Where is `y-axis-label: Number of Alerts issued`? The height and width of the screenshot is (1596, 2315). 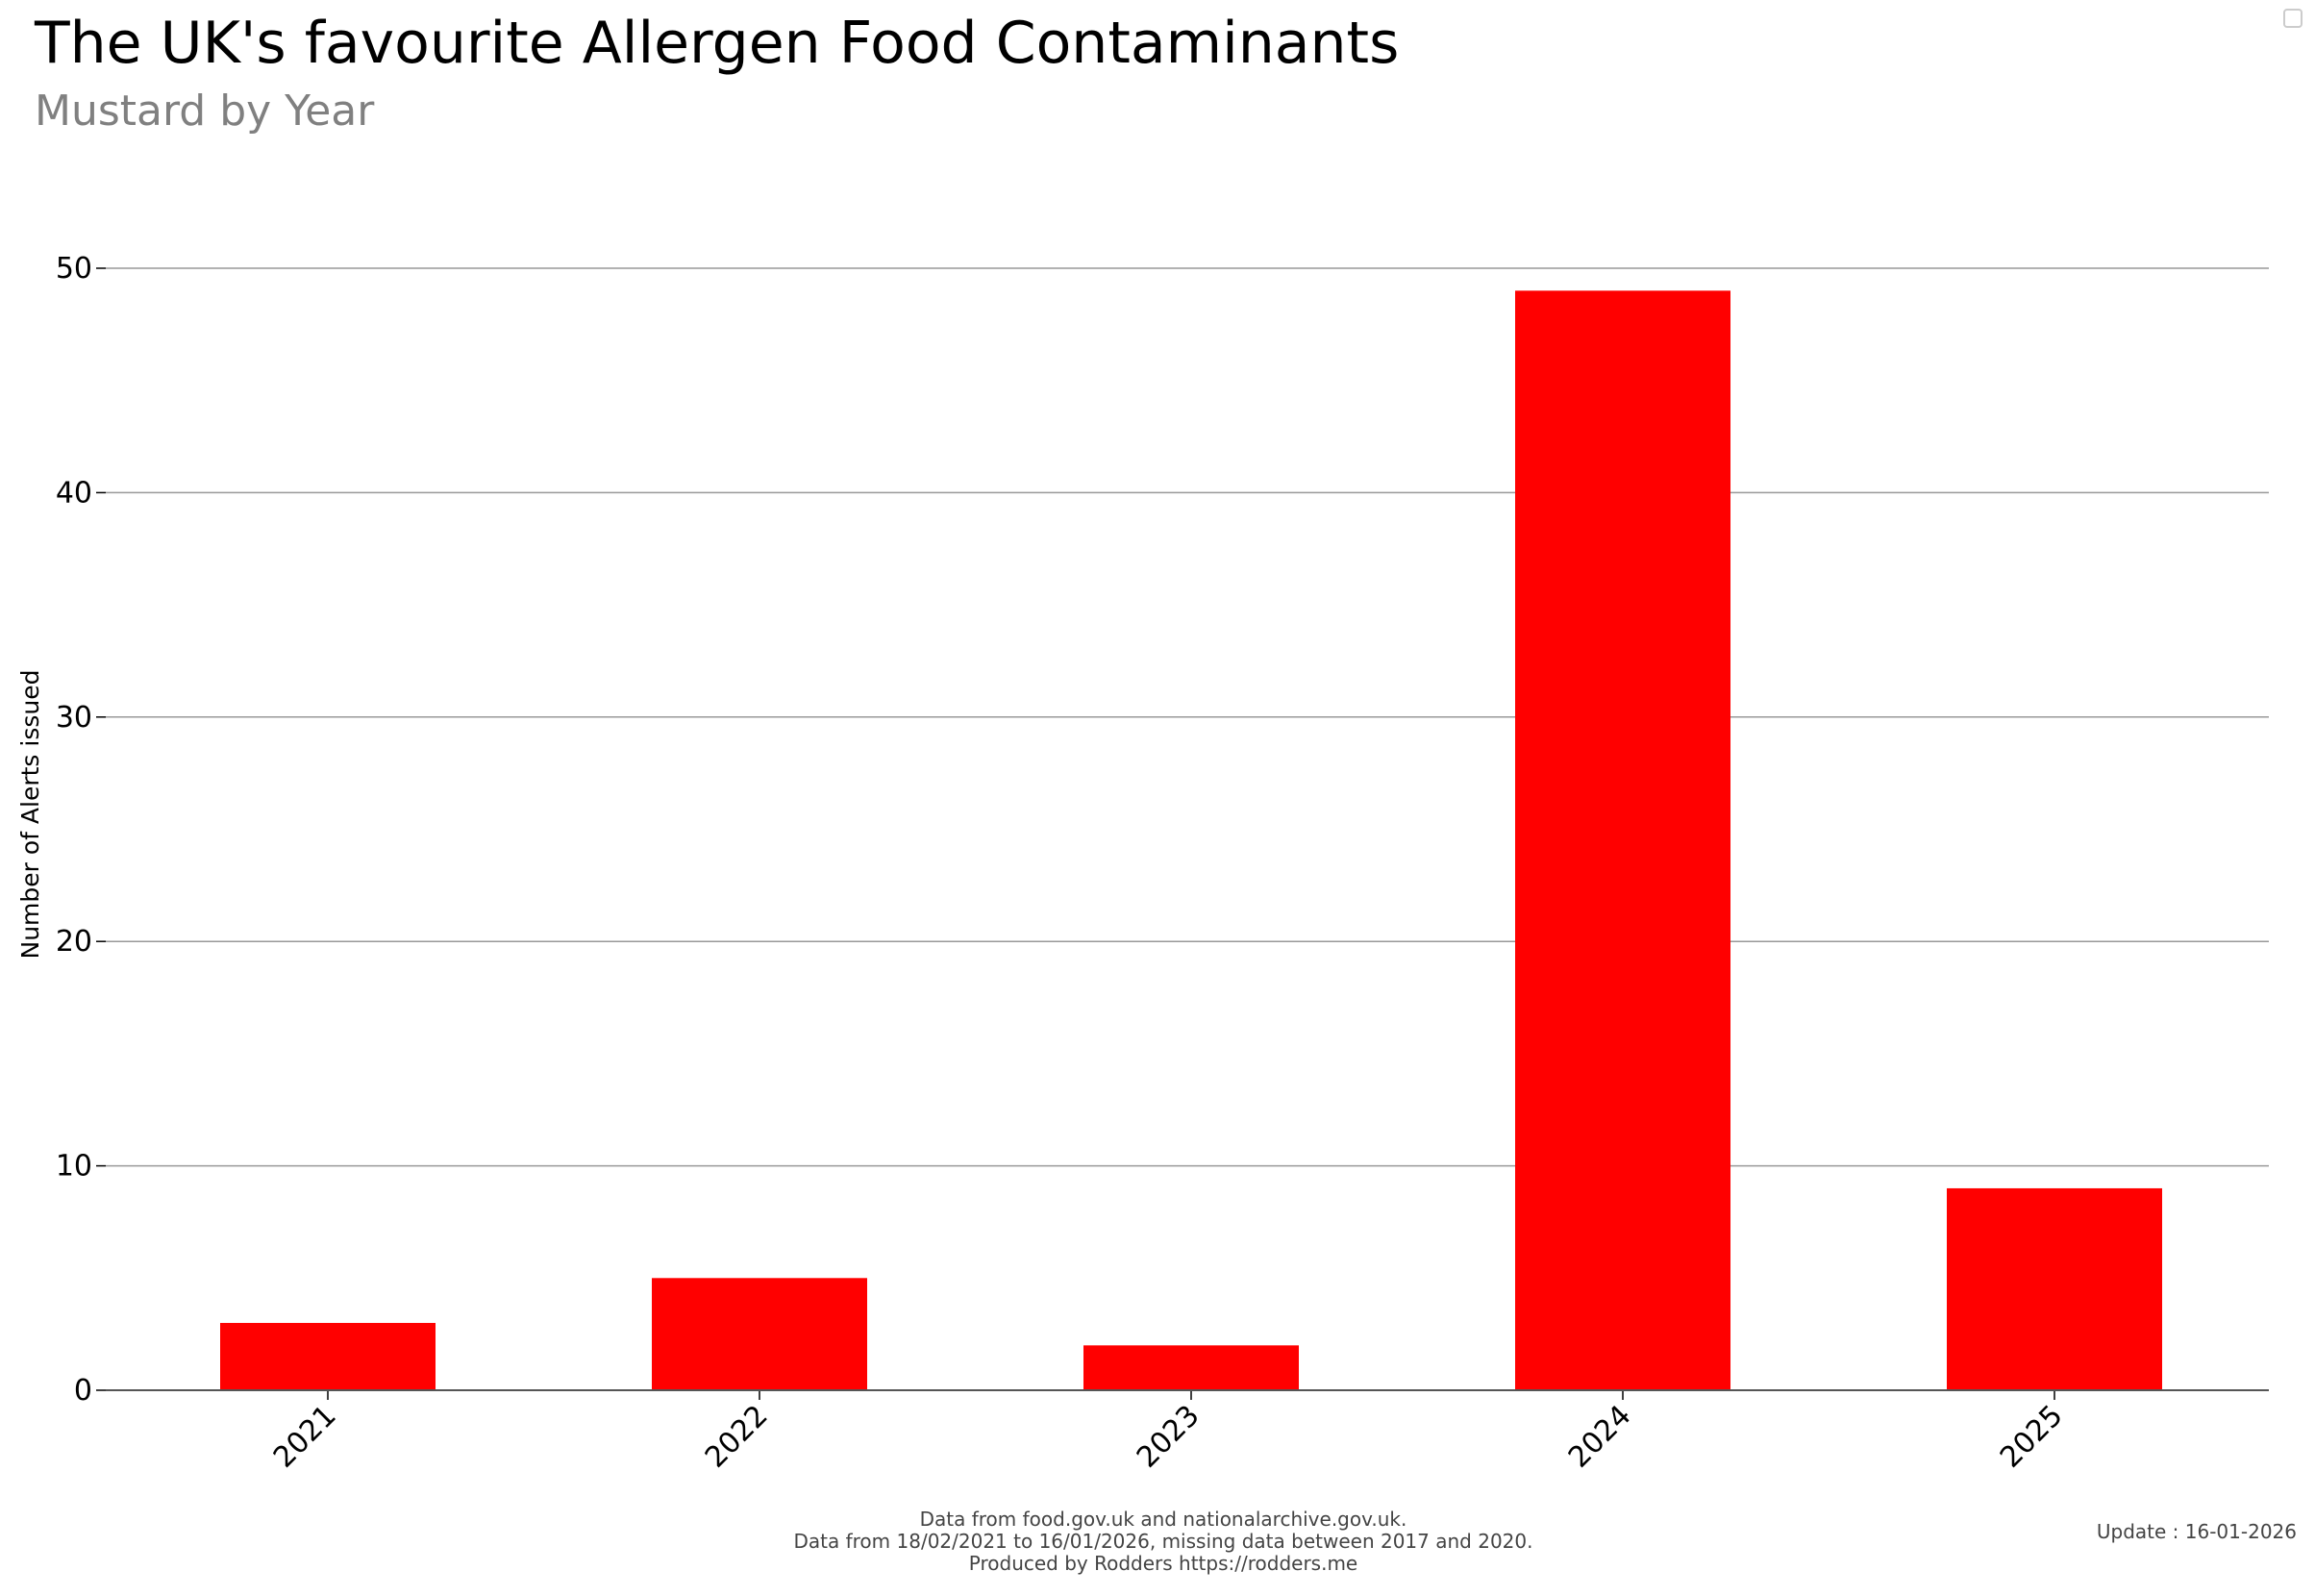
y-axis-label: Number of Alerts issued is located at coordinates (30, 815).